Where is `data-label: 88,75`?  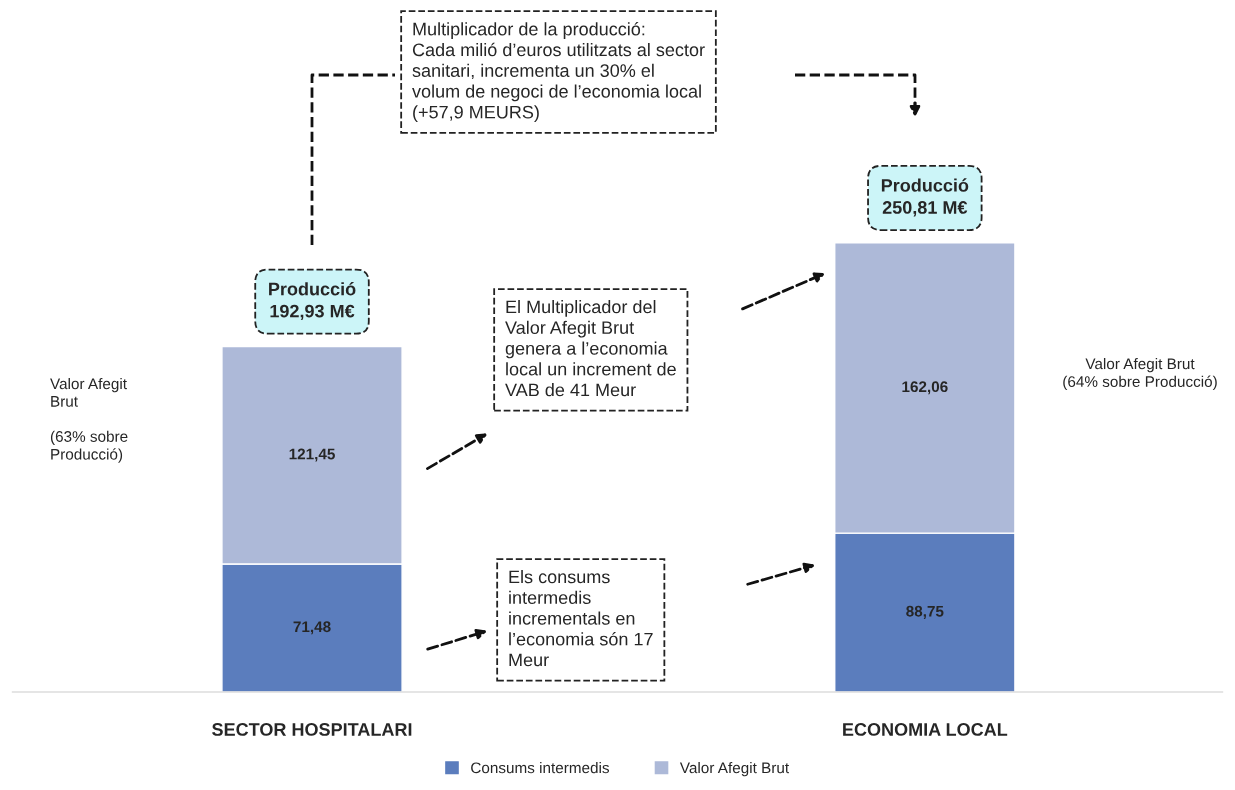 data-label: 88,75 is located at coordinates (925, 612).